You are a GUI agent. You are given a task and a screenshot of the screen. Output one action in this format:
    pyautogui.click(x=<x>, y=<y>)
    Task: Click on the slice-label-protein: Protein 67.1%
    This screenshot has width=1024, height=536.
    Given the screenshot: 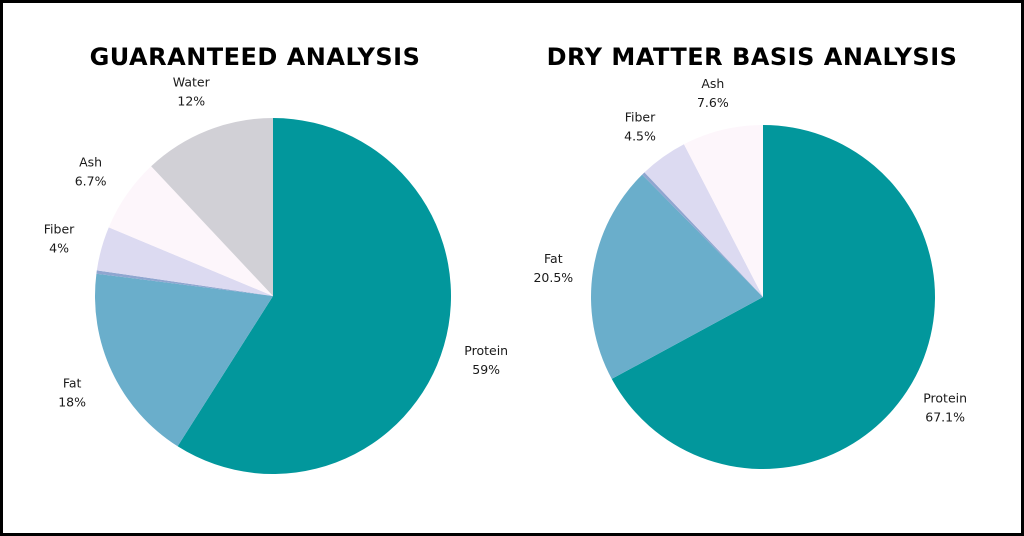 What is the action you would take?
    pyautogui.click(x=945, y=407)
    